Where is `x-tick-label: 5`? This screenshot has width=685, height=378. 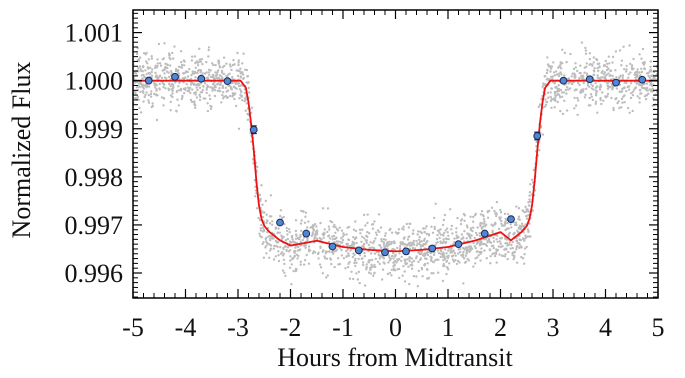 x-tick-label: 5 is located at coordinates (658, 327).